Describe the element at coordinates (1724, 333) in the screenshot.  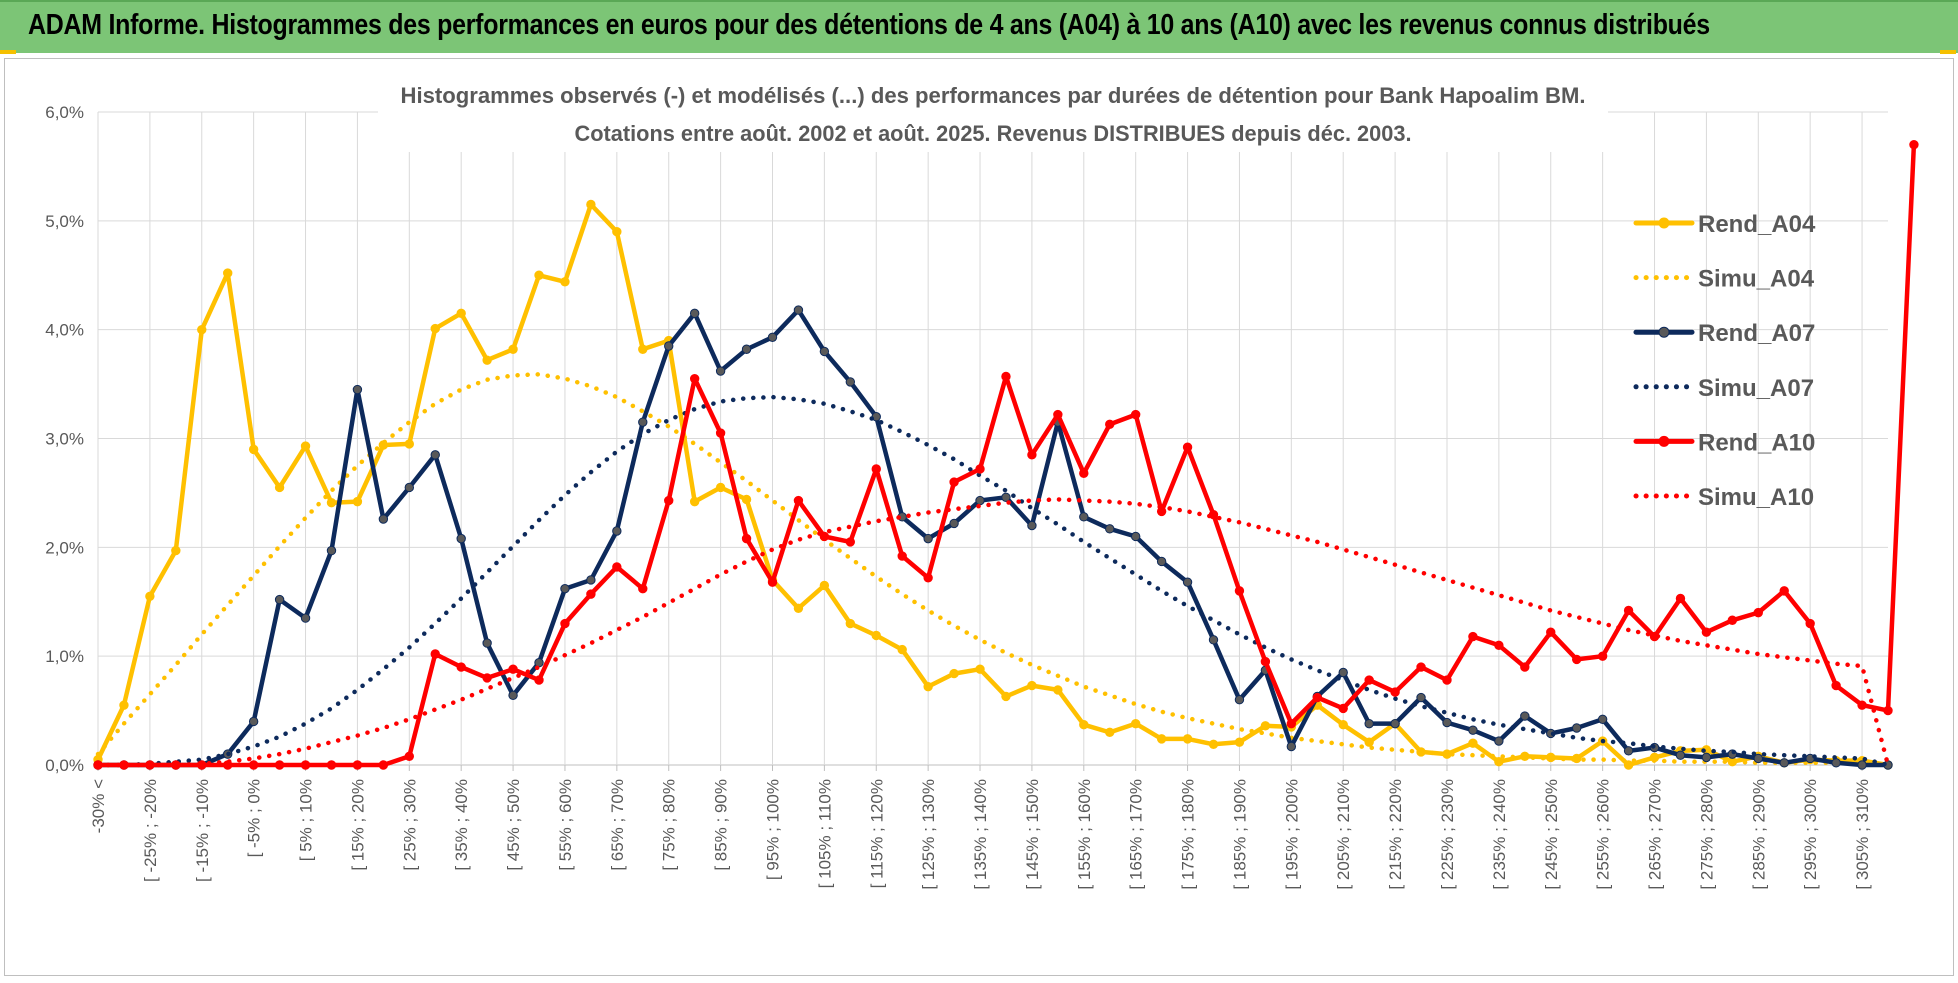
I see `legend-item-Rend_A07: Rend_A07` at that location.